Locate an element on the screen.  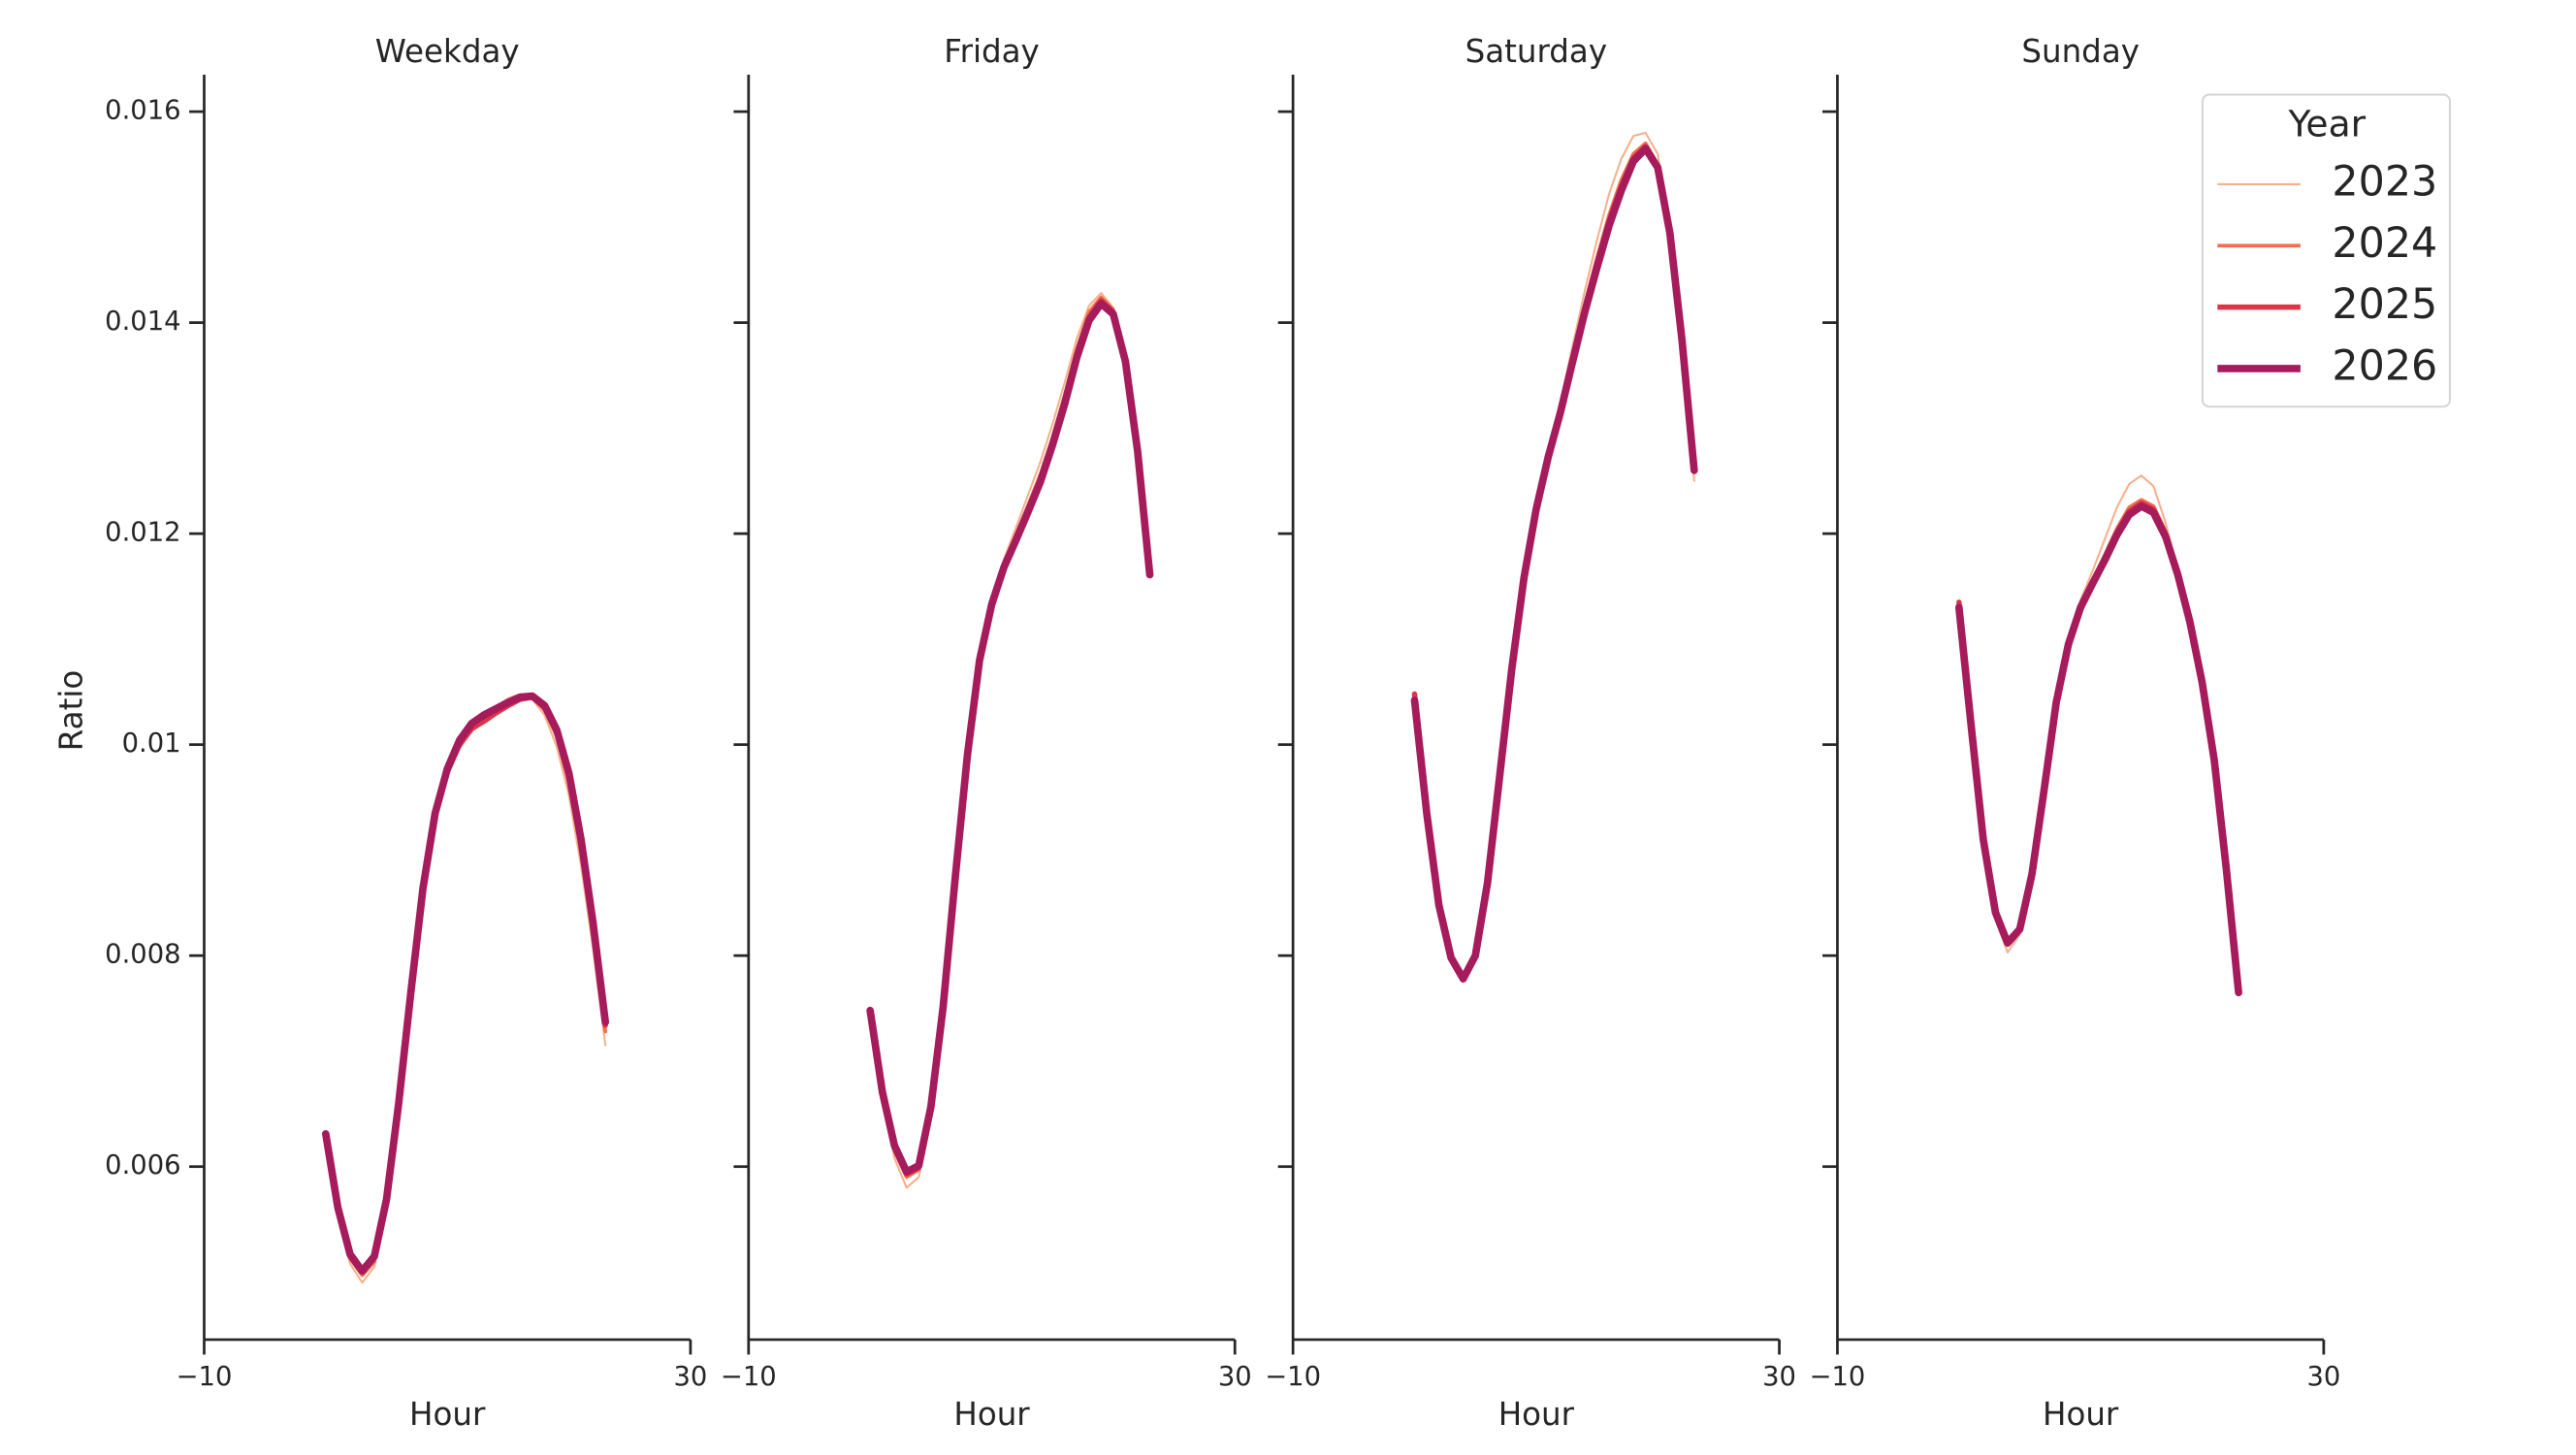
legend-title: Year is located at coordinates (2326, 124).